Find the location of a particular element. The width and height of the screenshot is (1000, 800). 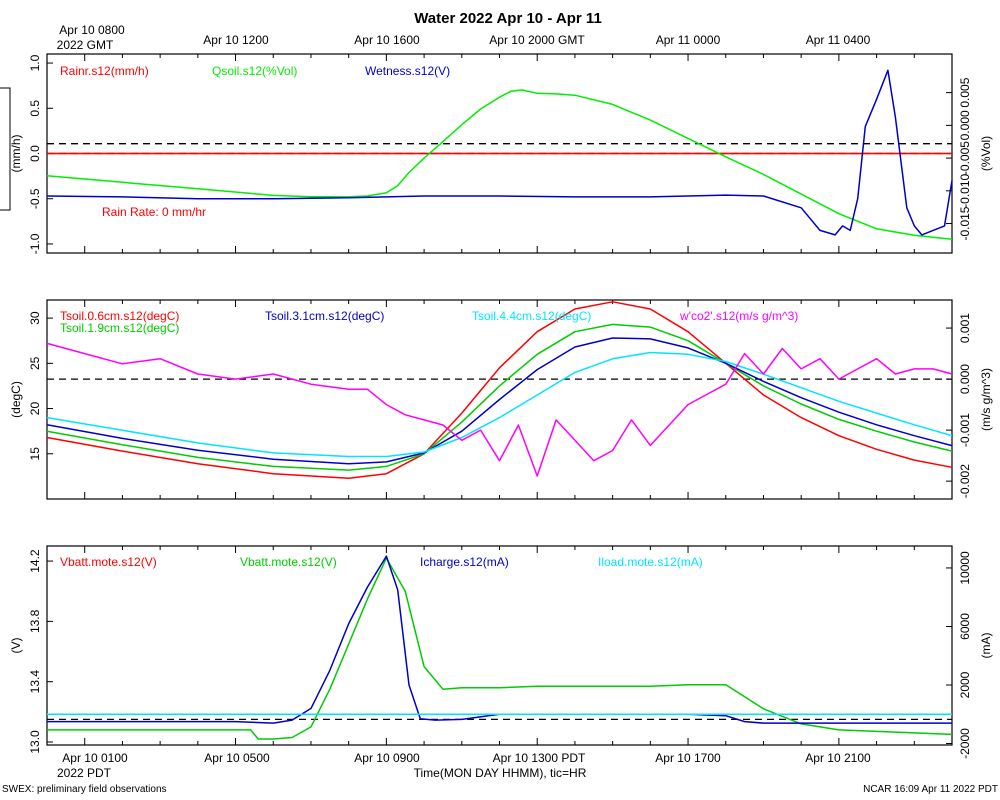

right-axis-tick-label: 0.001 is located at coordinates (965, 328).